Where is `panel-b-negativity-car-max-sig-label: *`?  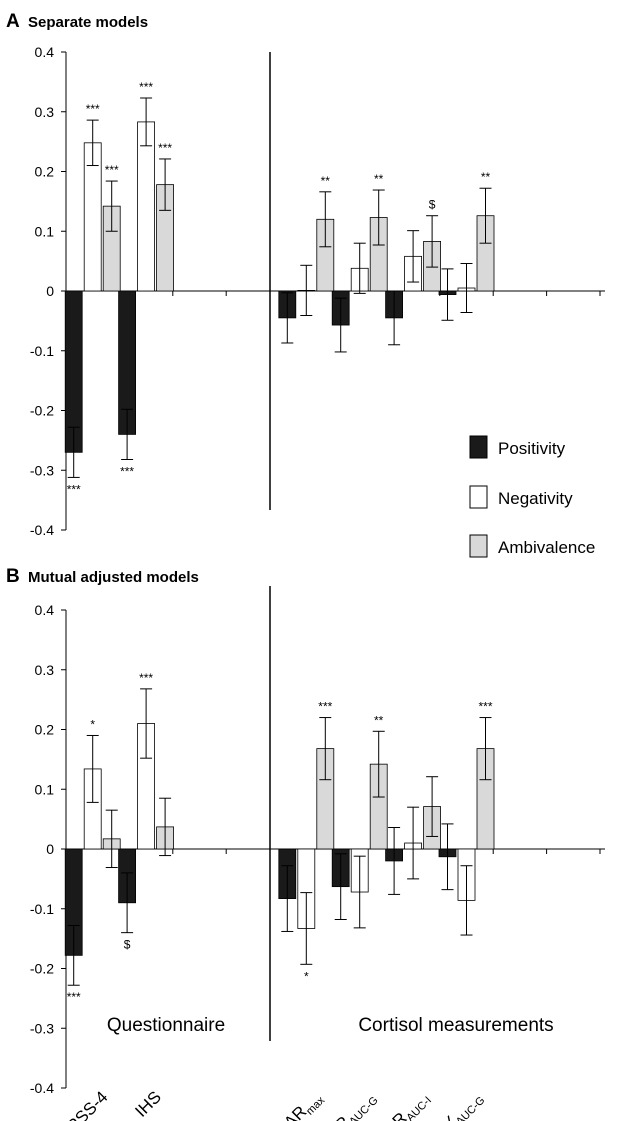
panel-b-negativity-car-max-sig-label: * is located at coordinates (306, 976).